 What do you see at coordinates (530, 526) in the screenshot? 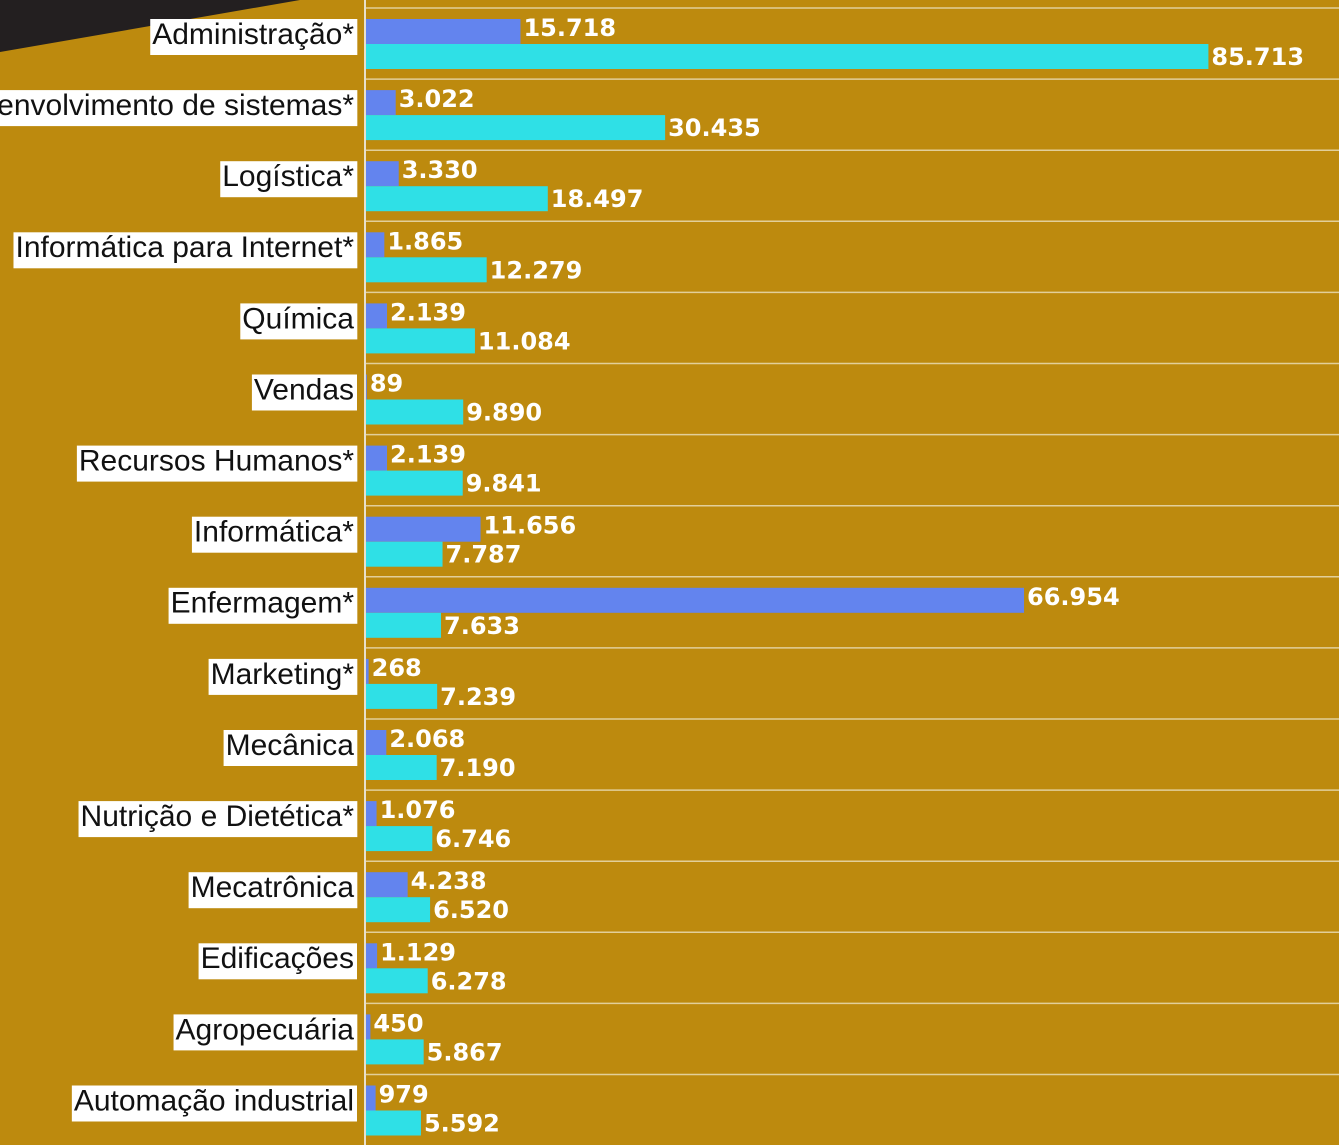
I see `value-label: 11.656` at bounding box center [530, 526].